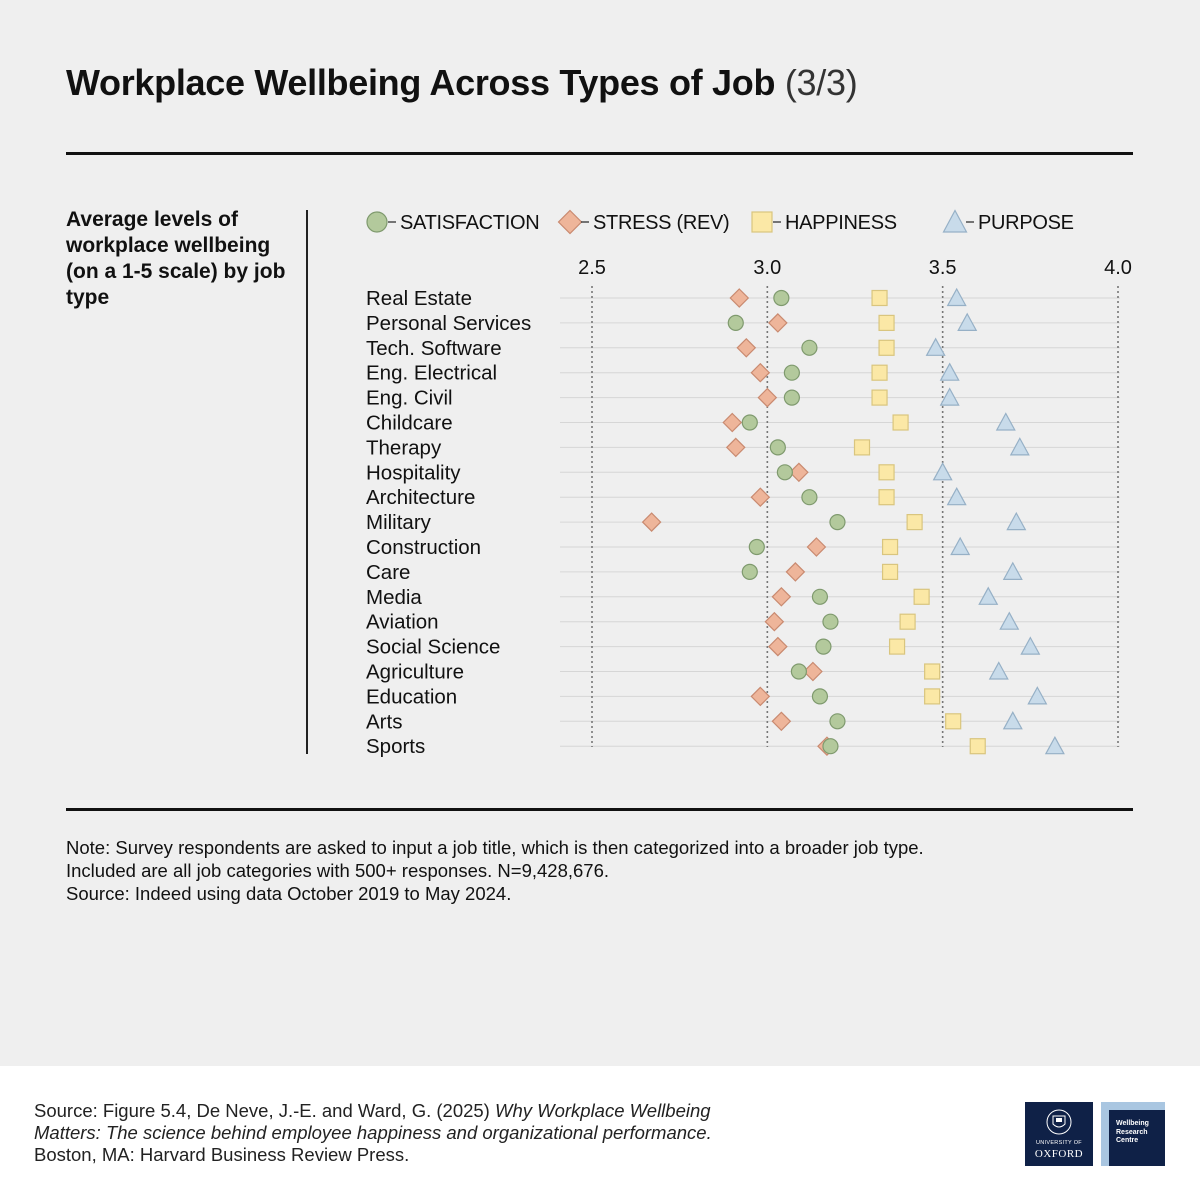 This screenshot has height=1200, width=1200. What do you see at coordinates (420, 497) in the screenshot?
I see `category-label: Architecture` at bounding box center [420, 497].